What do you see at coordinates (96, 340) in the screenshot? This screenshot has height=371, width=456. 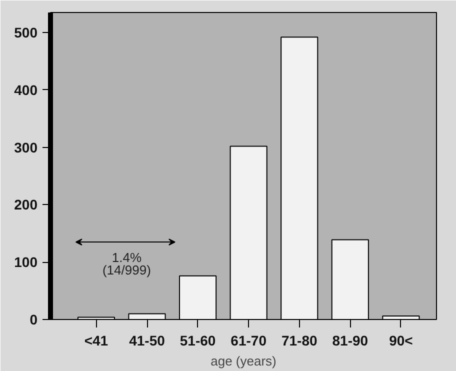 I see `x-tick-label: <41` at bounding box center [96, 340].